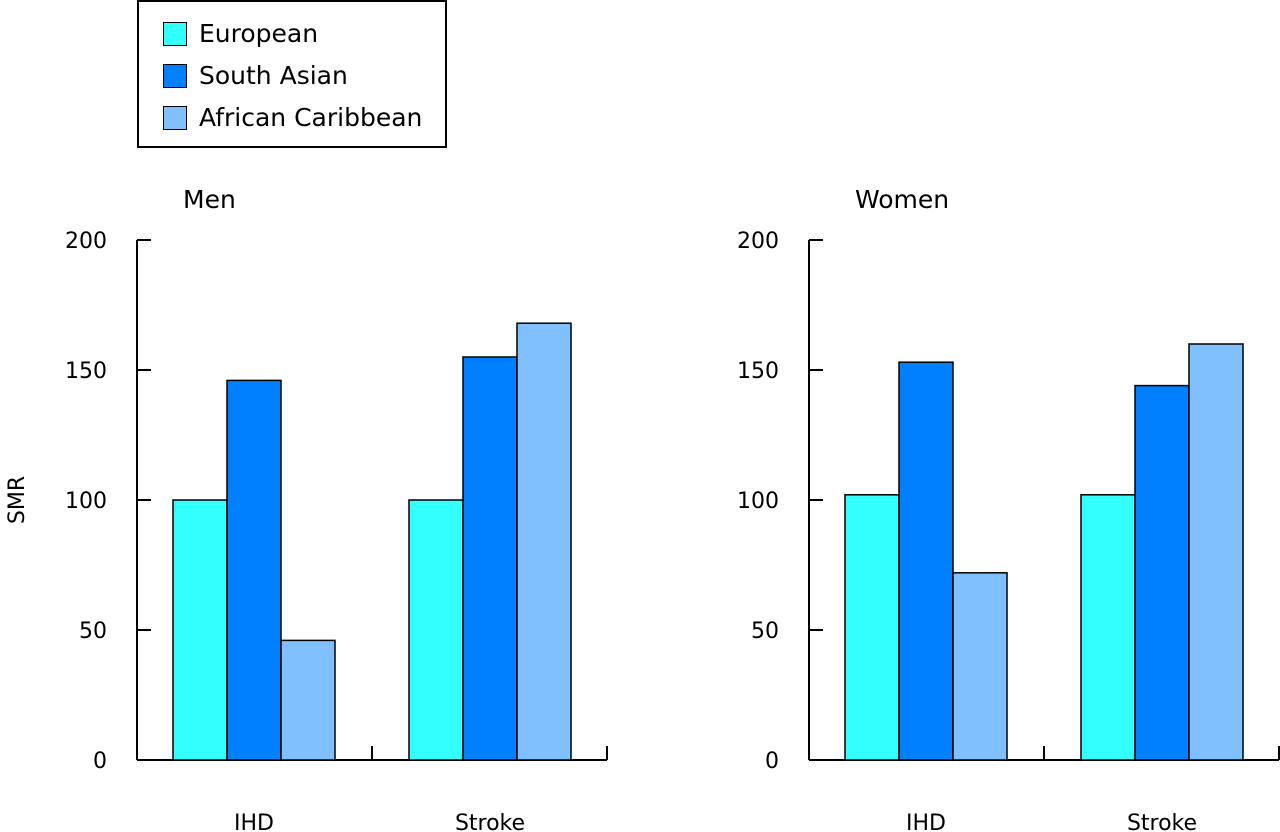 The height and width of the screenshot is (832, 1280). Describe the element at coordinates (980, 666) in the screenshot. I see `women-bar-ihd-african-caribbean` at that location.